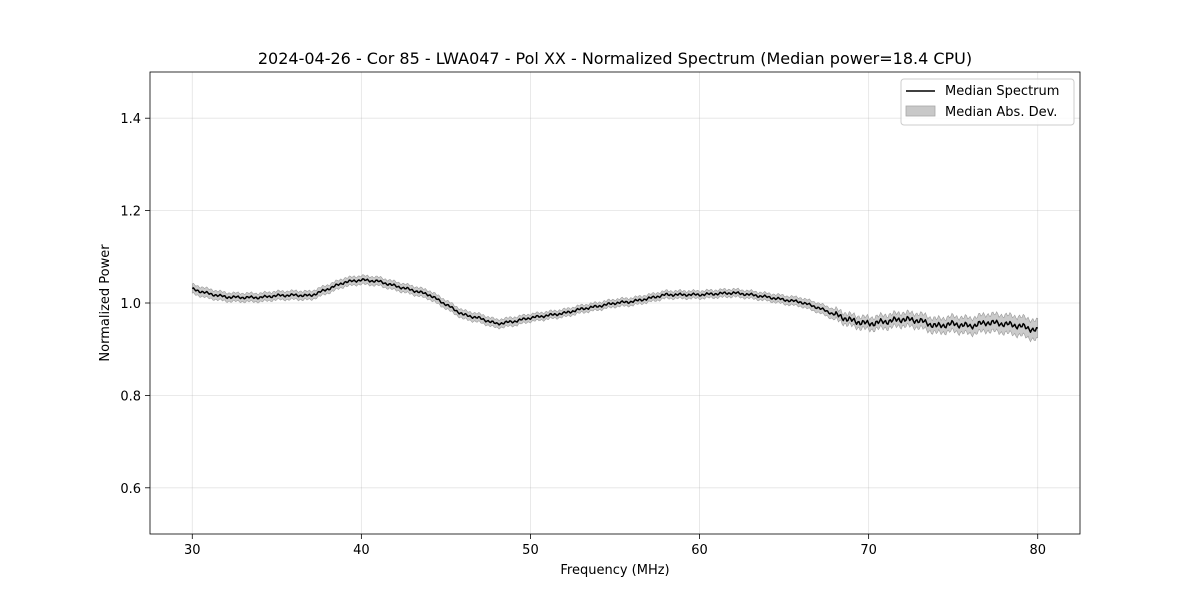 This screenshot has height=605, width=1200. I want to click on legend-label-median-abs-dev: Median Abs. Dev., so click(1001, 112).